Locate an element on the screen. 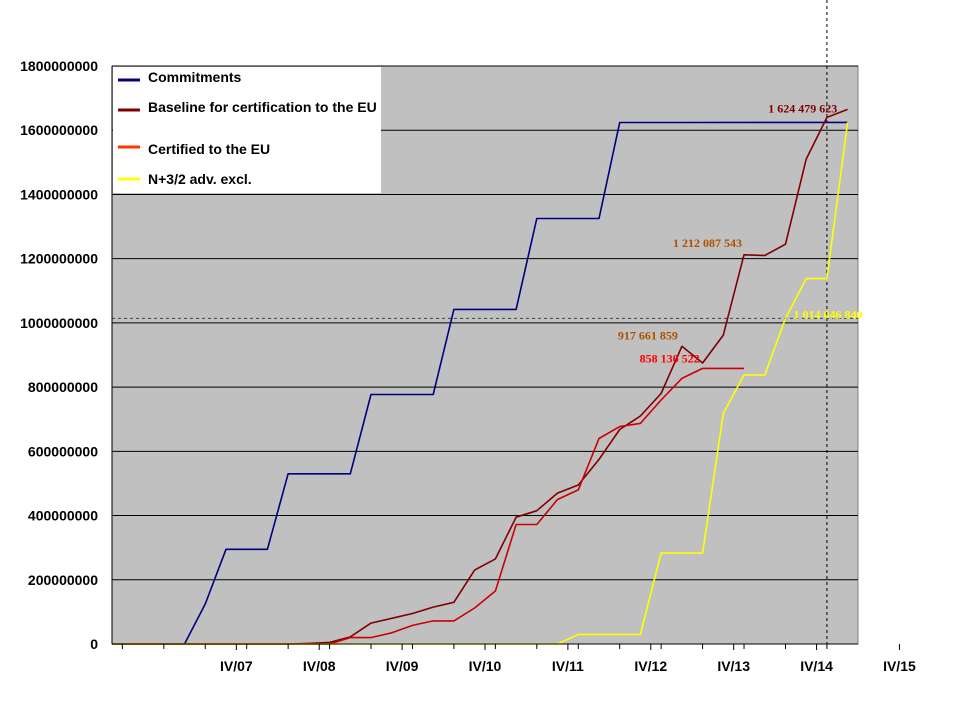 This screenshot has height=720, width=960. legend-item-n32: N+3/2 adv. excl. is located at coordinates (185, 179).